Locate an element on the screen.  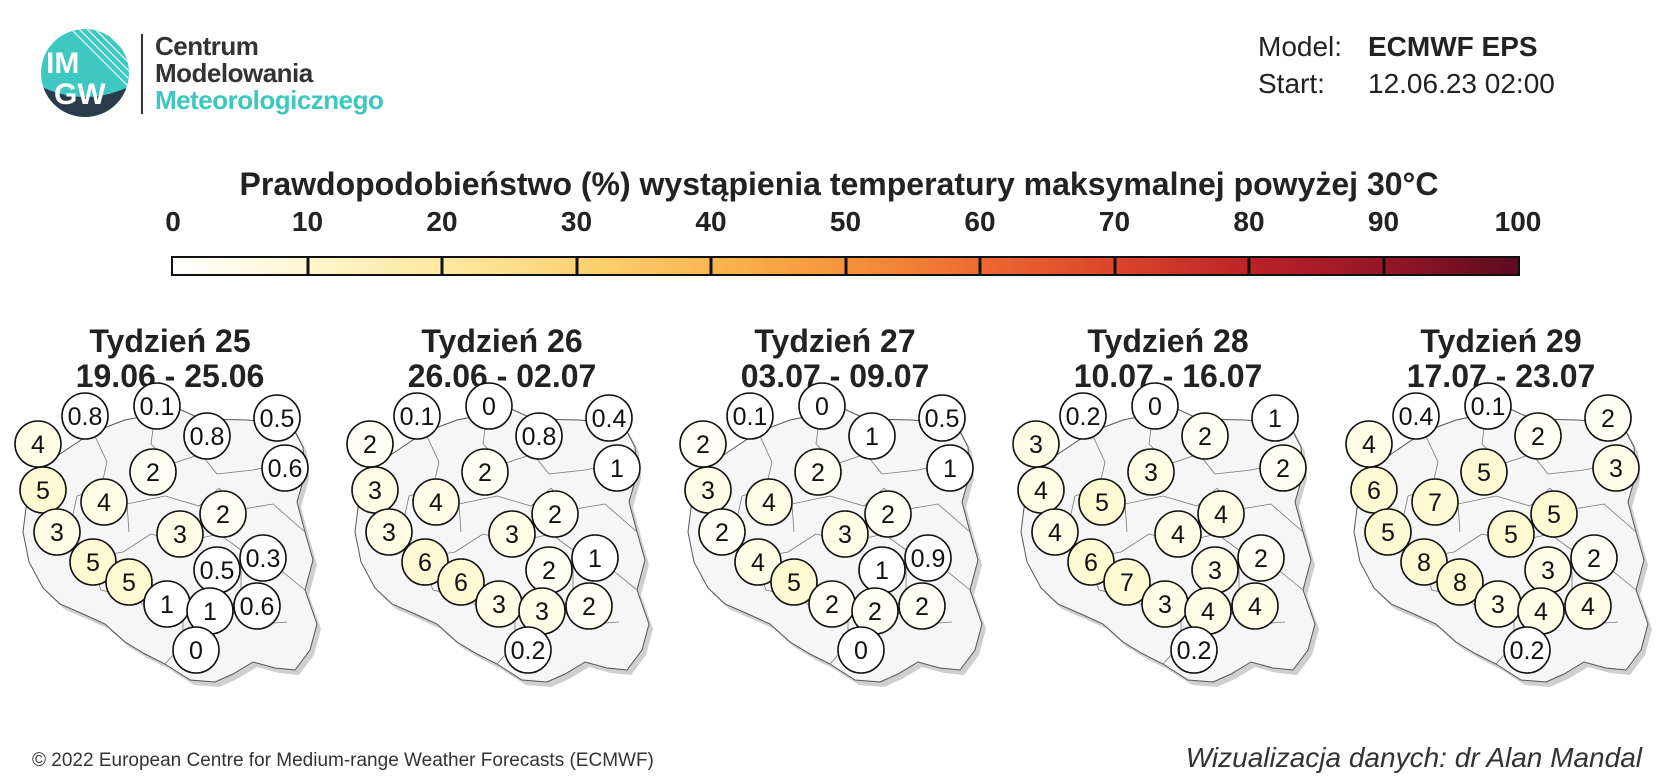
probability-value: 6 is located at coordinates (1374, 491).